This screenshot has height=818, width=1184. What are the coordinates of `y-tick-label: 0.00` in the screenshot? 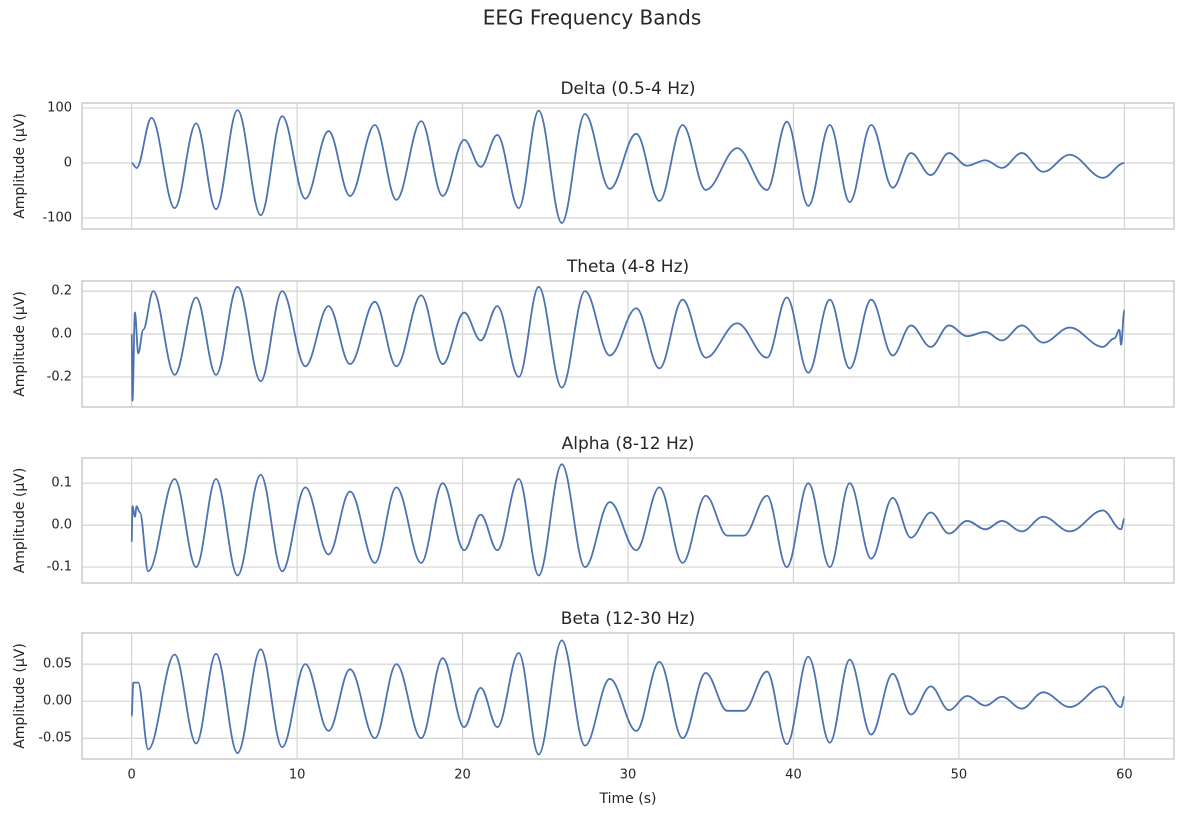 It's located at (57, 701).